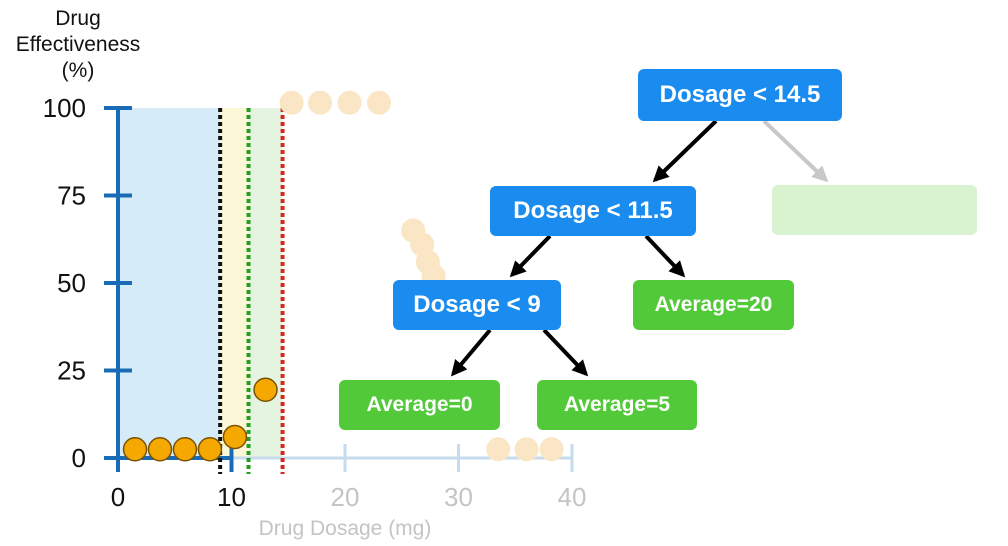  I want to click on x-tick-label-20: 20, so click(345, 497).